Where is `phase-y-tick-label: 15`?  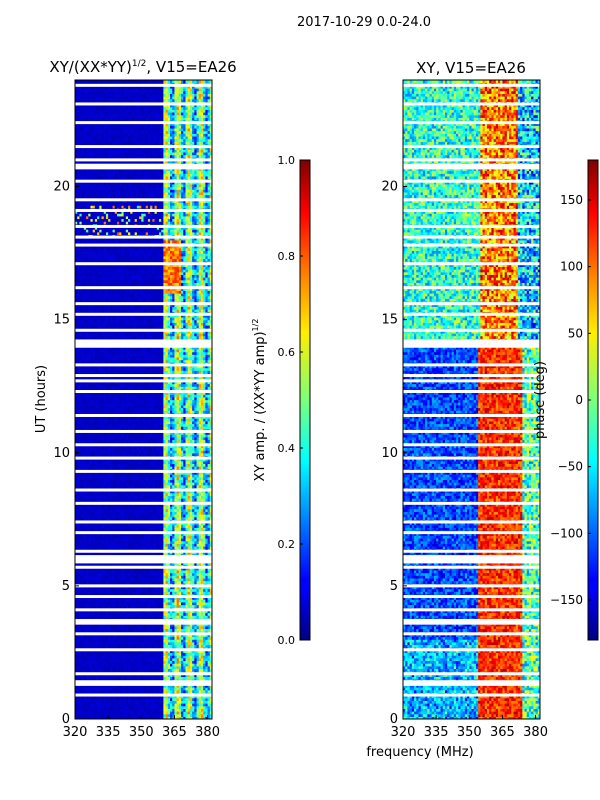
phase-y-tick-label: 15 is located at coordinates (389, 320).